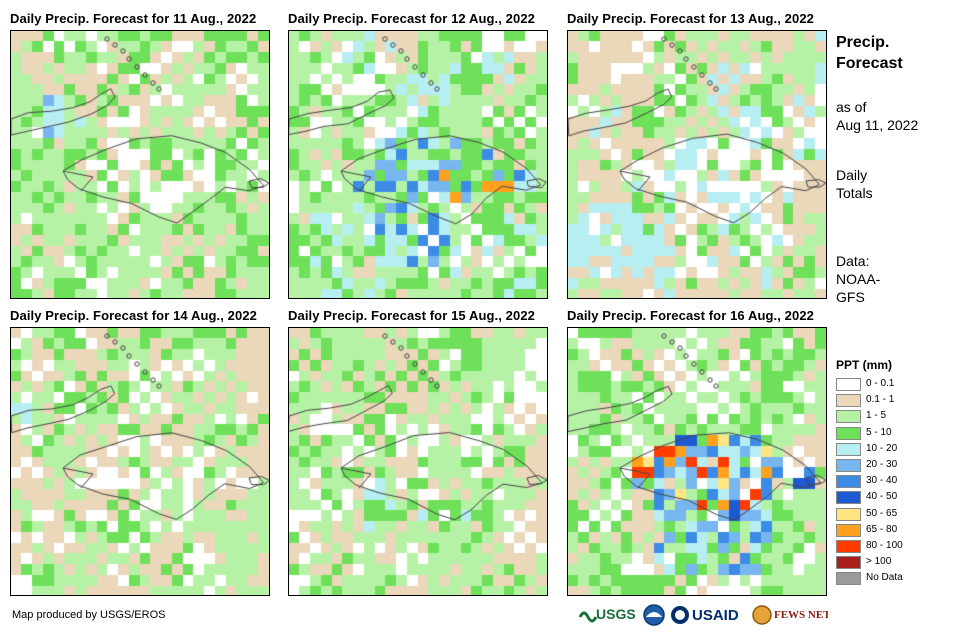 The height and width of the screenshot is (635, 970). Describe the element at coordinates (133, 18) in the screenshot. I see `panel-title-1: Daily Precip. Forecast for 11 Aug., 2022` at that location.